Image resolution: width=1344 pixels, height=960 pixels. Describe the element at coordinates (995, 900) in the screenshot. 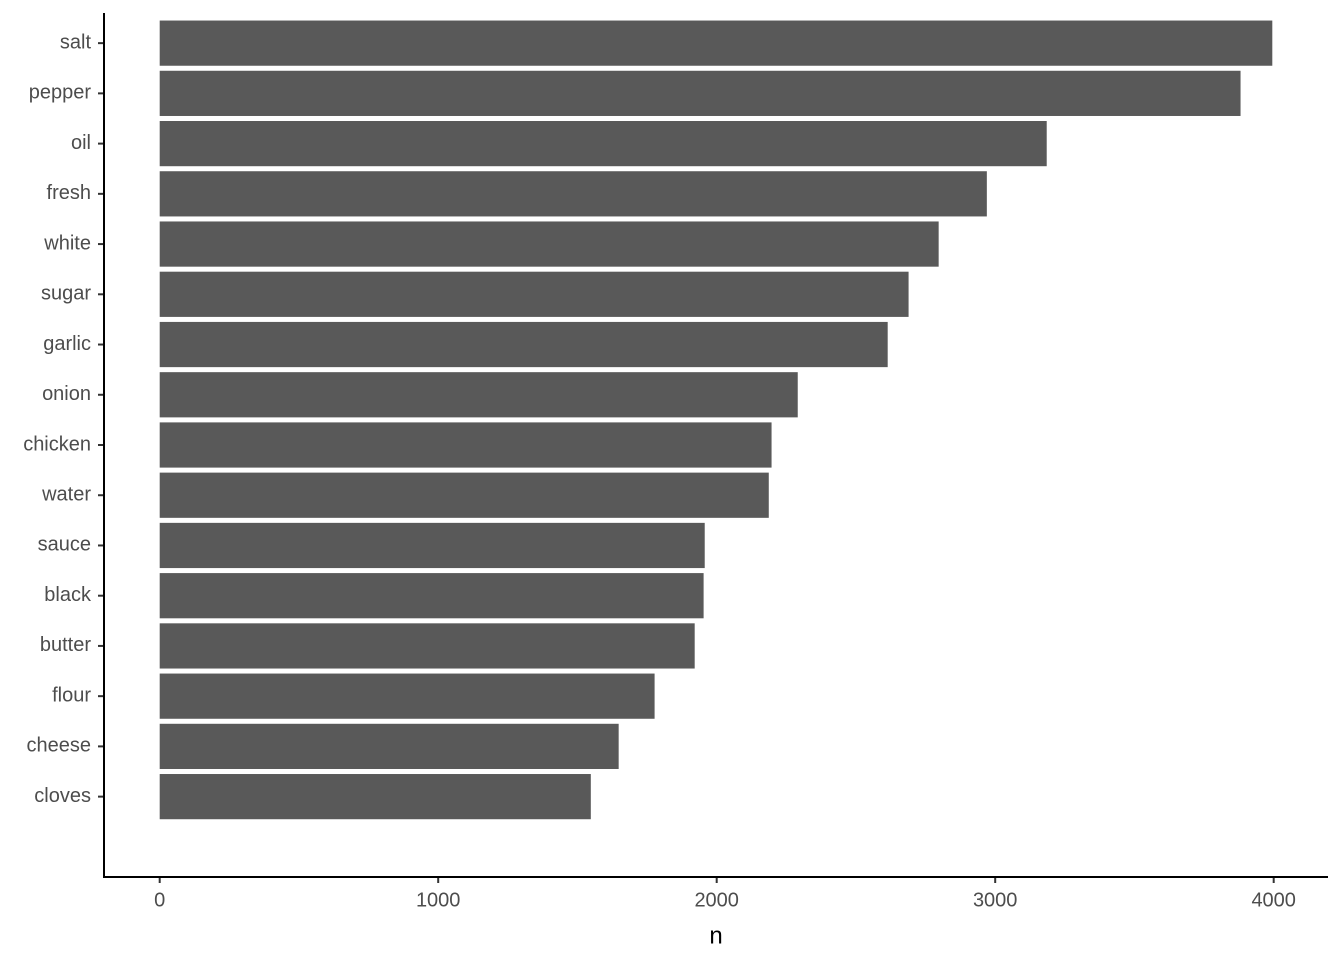

I see `x-tick-label: 3000` at that location.